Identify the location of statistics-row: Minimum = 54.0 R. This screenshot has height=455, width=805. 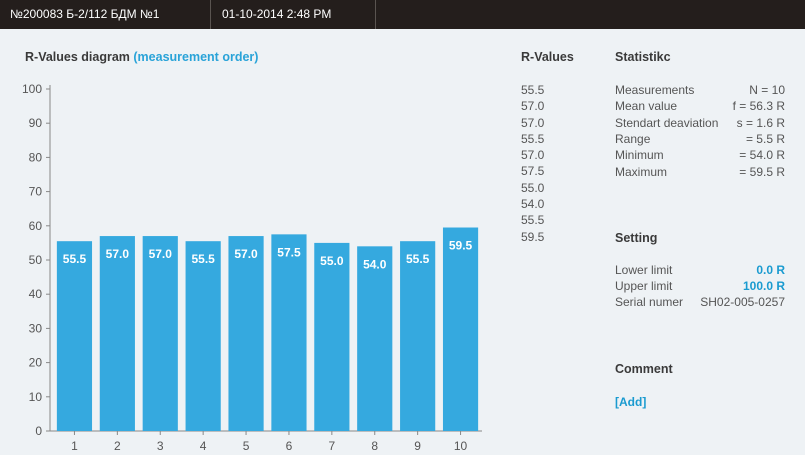
(700, 156).